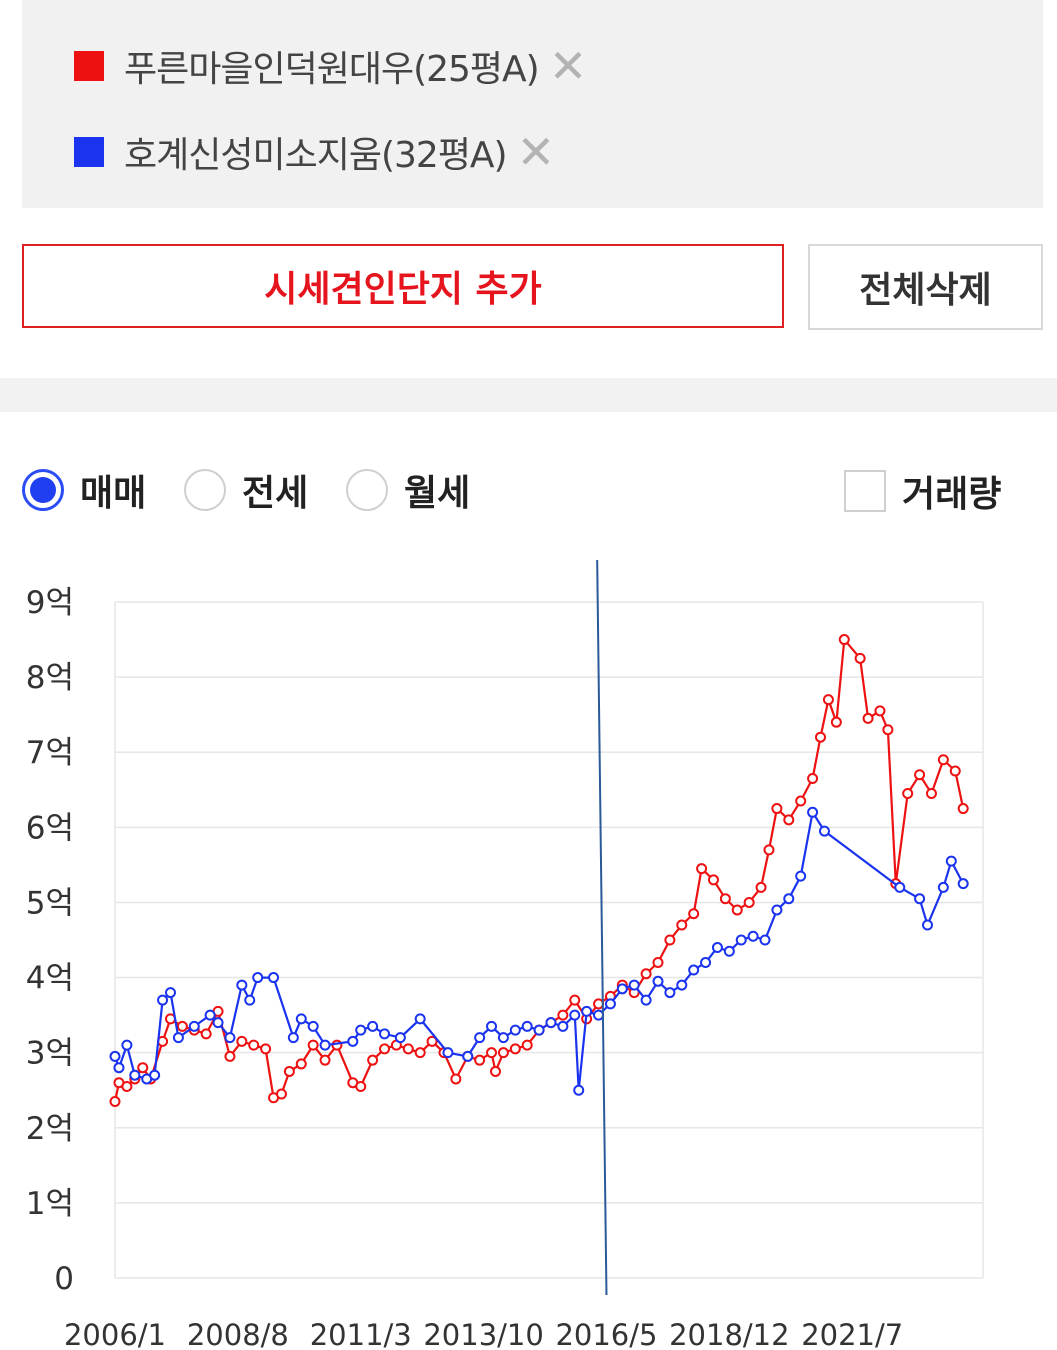 The height and width of the screenshot is (1350, 1057). I want to click on legend-item-series-1: 푸른마을인덕원대우(25평A) ✕, so click(331, 66).